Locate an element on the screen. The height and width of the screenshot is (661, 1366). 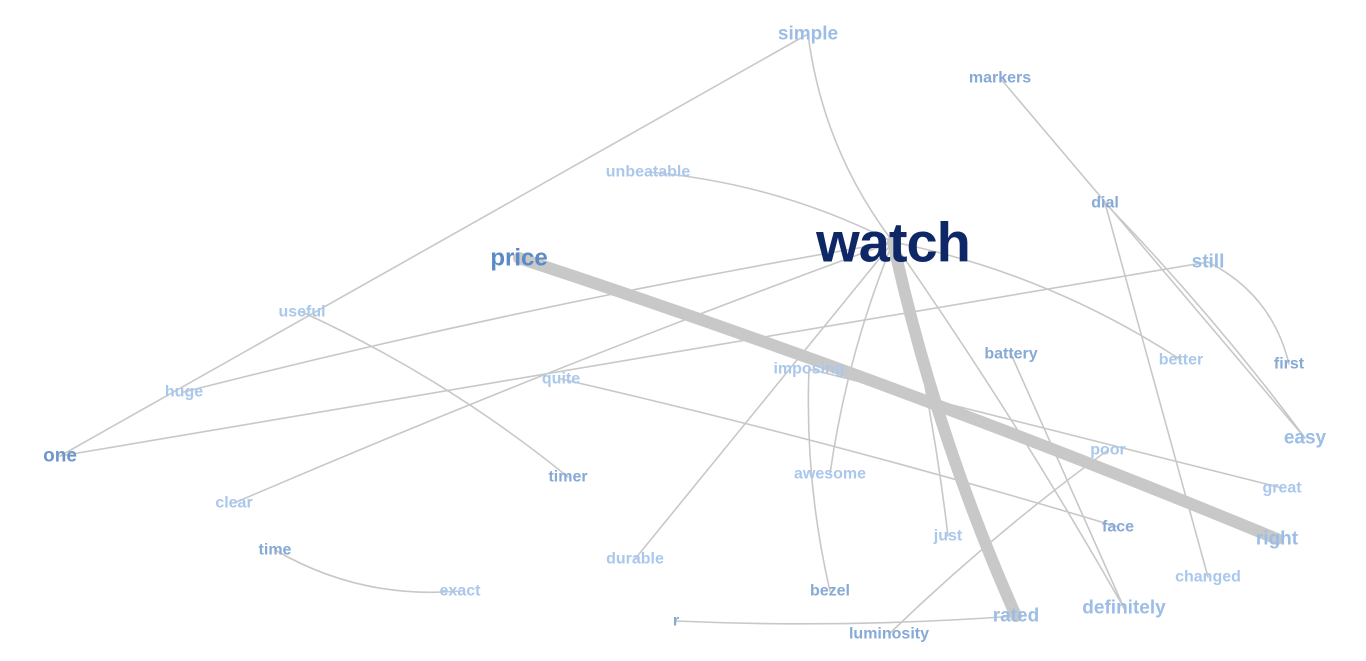
node-exact: exact is located at coordinates (461, 591).